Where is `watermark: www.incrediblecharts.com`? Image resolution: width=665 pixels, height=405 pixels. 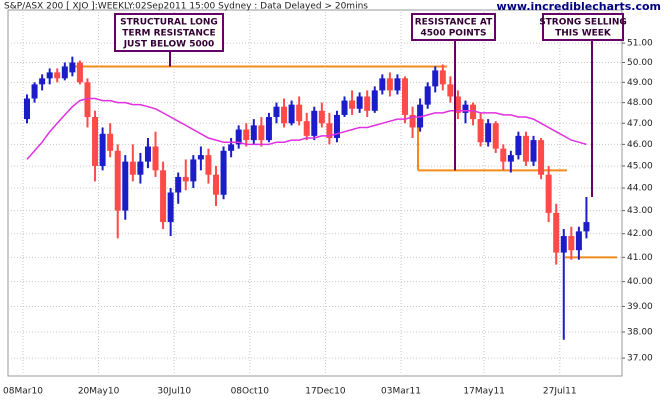
watermark: www.incrediblecharts.com is located at coordinates (579, 6).